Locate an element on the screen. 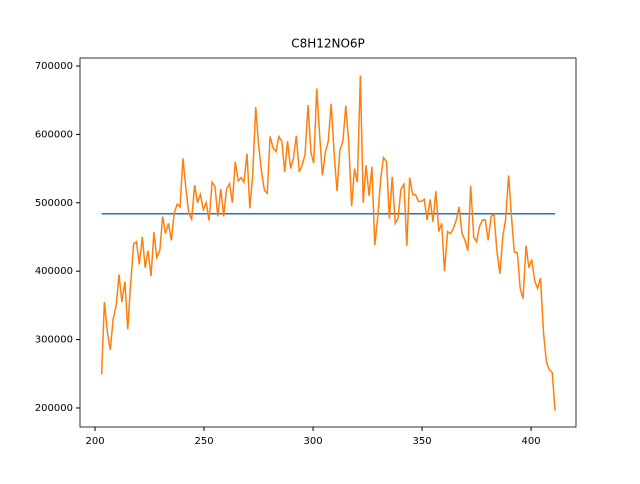  y-tick-label: 600000 is located at coordinates (54, 134).